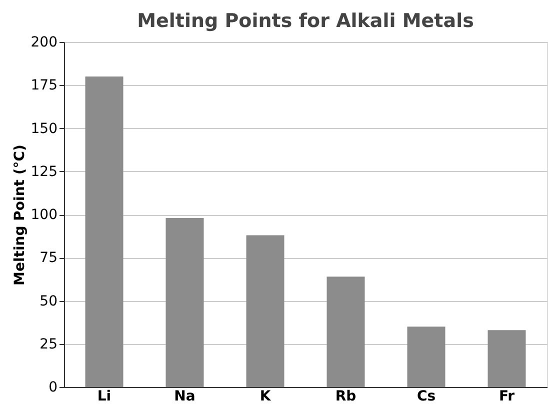  What do you see at coordinates (53, 388) in the screenshot?
I see `y-tick-label: 0` at bounding box center [53, 388].